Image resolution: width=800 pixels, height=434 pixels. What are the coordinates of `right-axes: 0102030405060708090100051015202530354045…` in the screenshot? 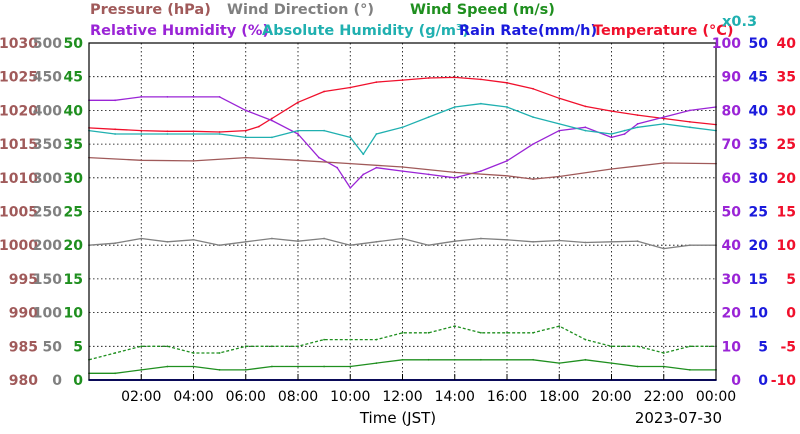 It's located at (754, 212).